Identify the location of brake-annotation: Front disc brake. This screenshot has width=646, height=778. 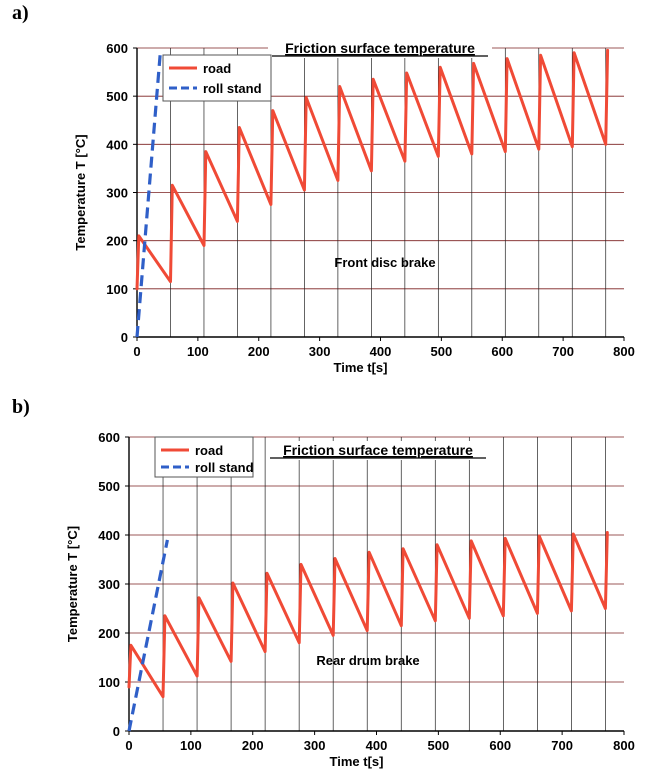
(384, 262).